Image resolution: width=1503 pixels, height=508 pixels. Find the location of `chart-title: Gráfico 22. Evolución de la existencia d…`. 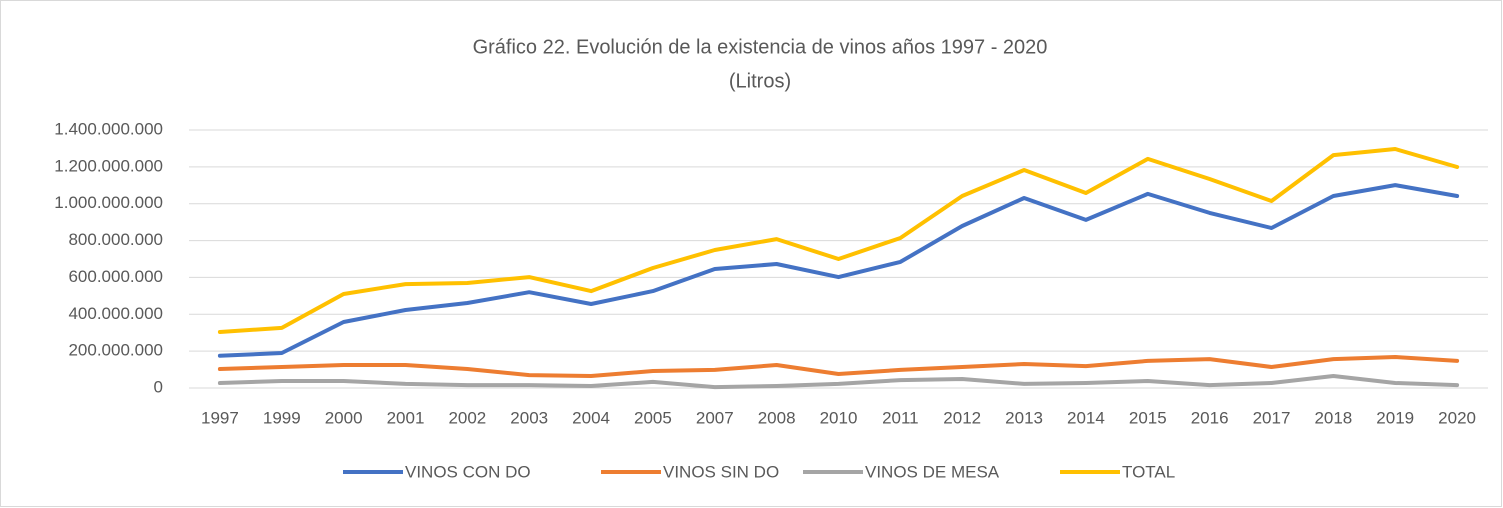

chart-title: Gráfico 22. Evolución de la existencia d… is located at coordinates (760, 47).